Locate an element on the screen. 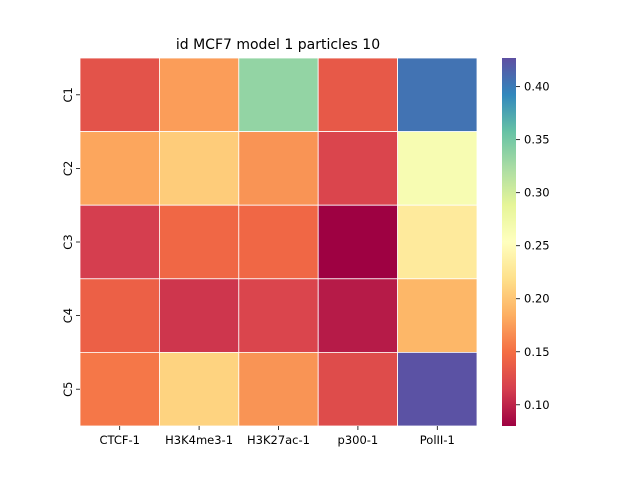 The height and width of the screenshot is (484, 640). colorbar-tick-label: 0.25 is located at coordinates (537, 246).